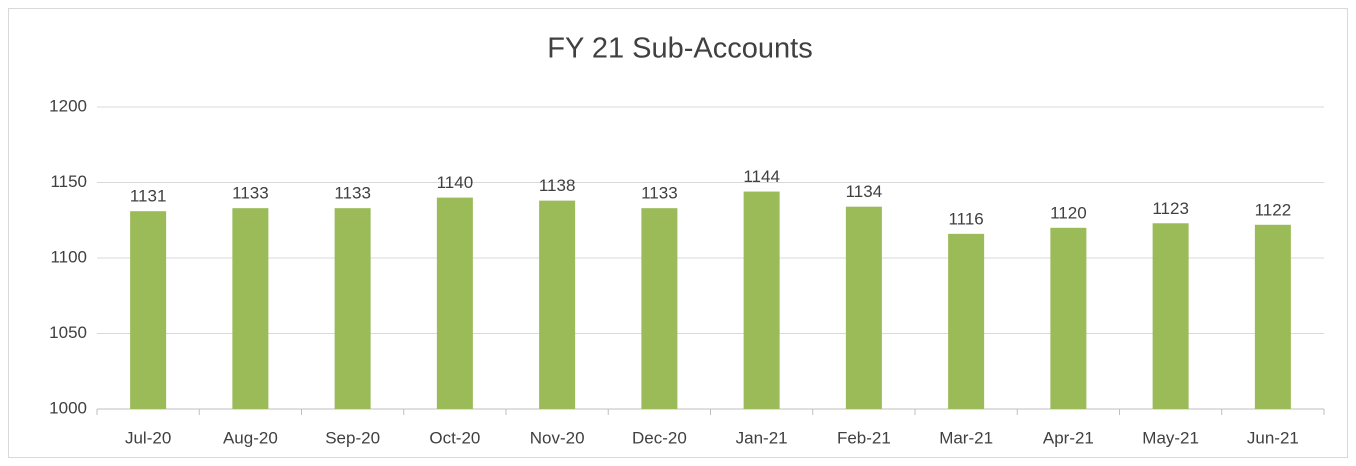 This screenshot has height=466, width=1356. Describe the element at coordinates (68, 332) in the screenshot. I see `y-tick-label: 1050` at that location.